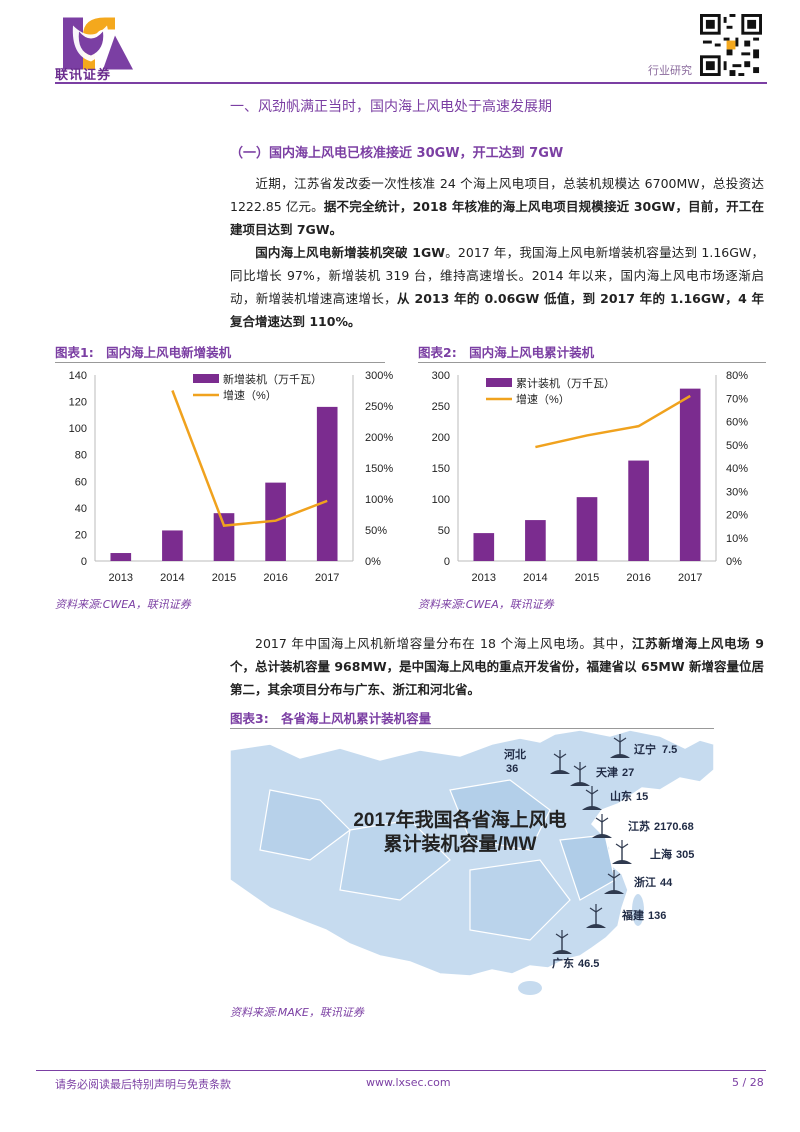  I want to click on map-title-line-2: 累计装机容量/MW, so click(459, 843).